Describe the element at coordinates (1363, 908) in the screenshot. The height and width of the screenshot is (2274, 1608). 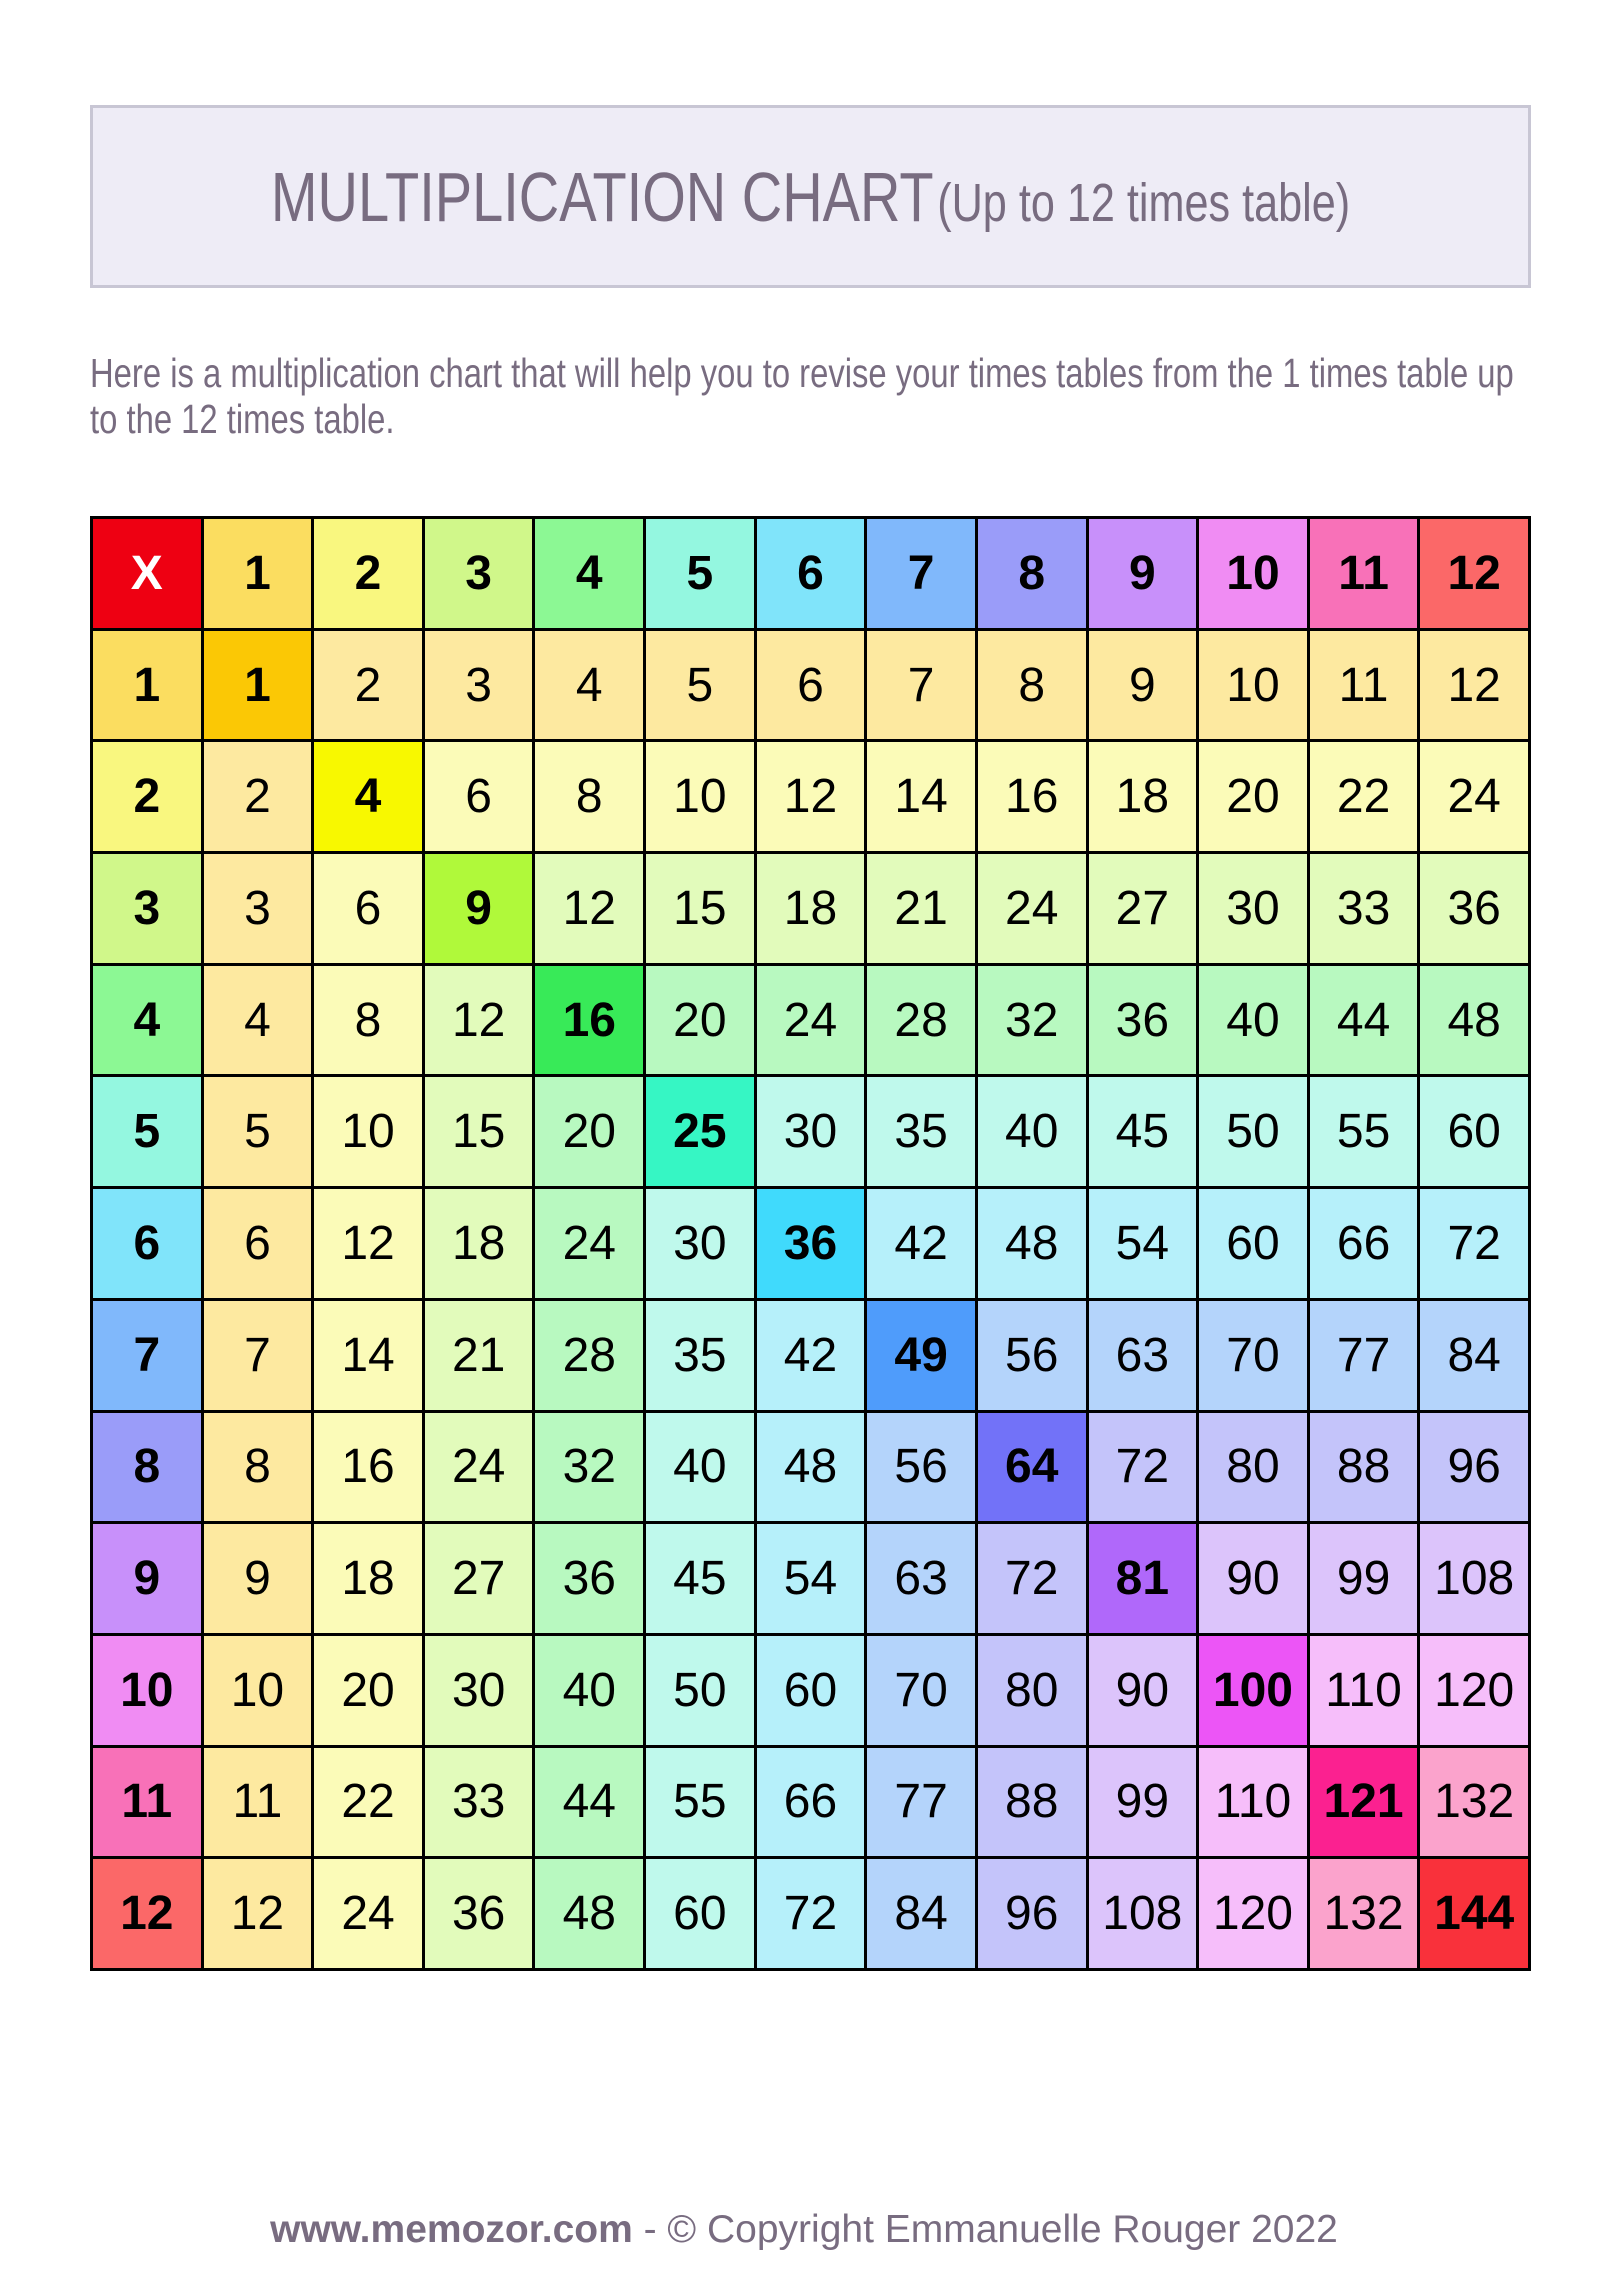
I see `product-cell: 33` at that location.